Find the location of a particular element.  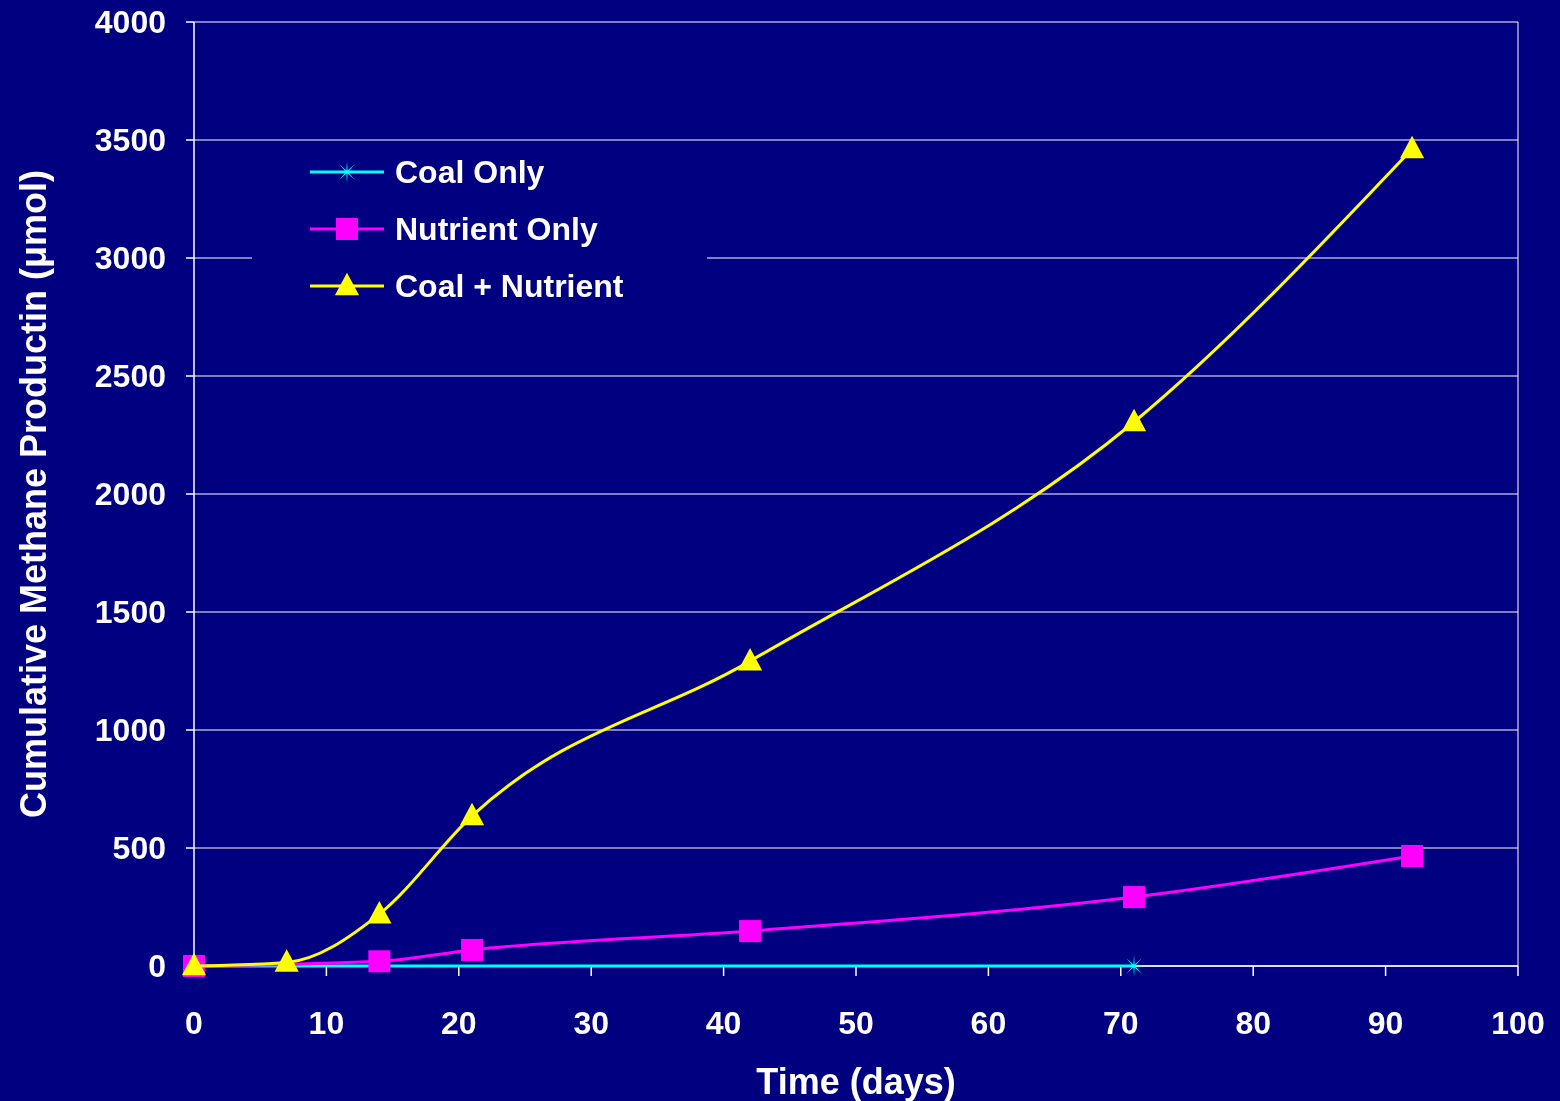

x-tick-label: 60 is located at coordinates (988, 1023).